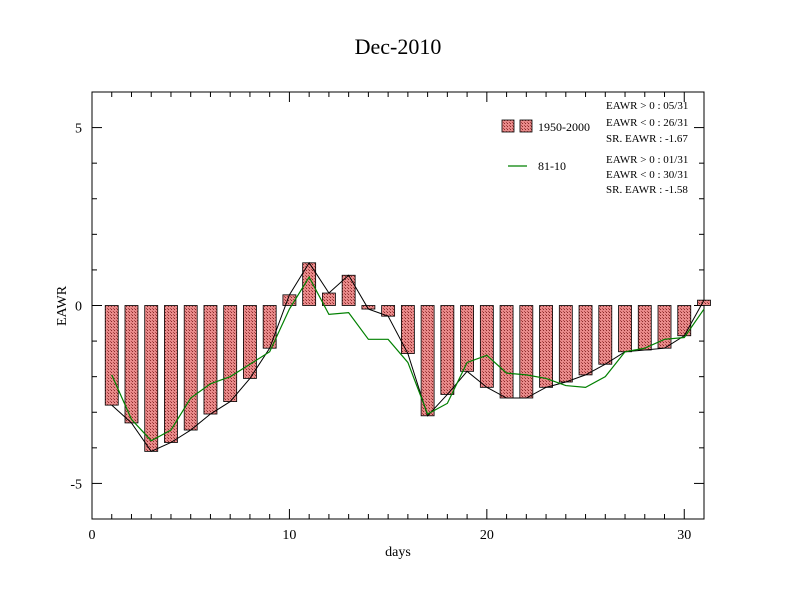 This screenshot has width=792, height=612. What do you see at coordinates (526, 126) in the screenshot?
I see `legend-bar-swatch-right` at bounding box center [526, 126].